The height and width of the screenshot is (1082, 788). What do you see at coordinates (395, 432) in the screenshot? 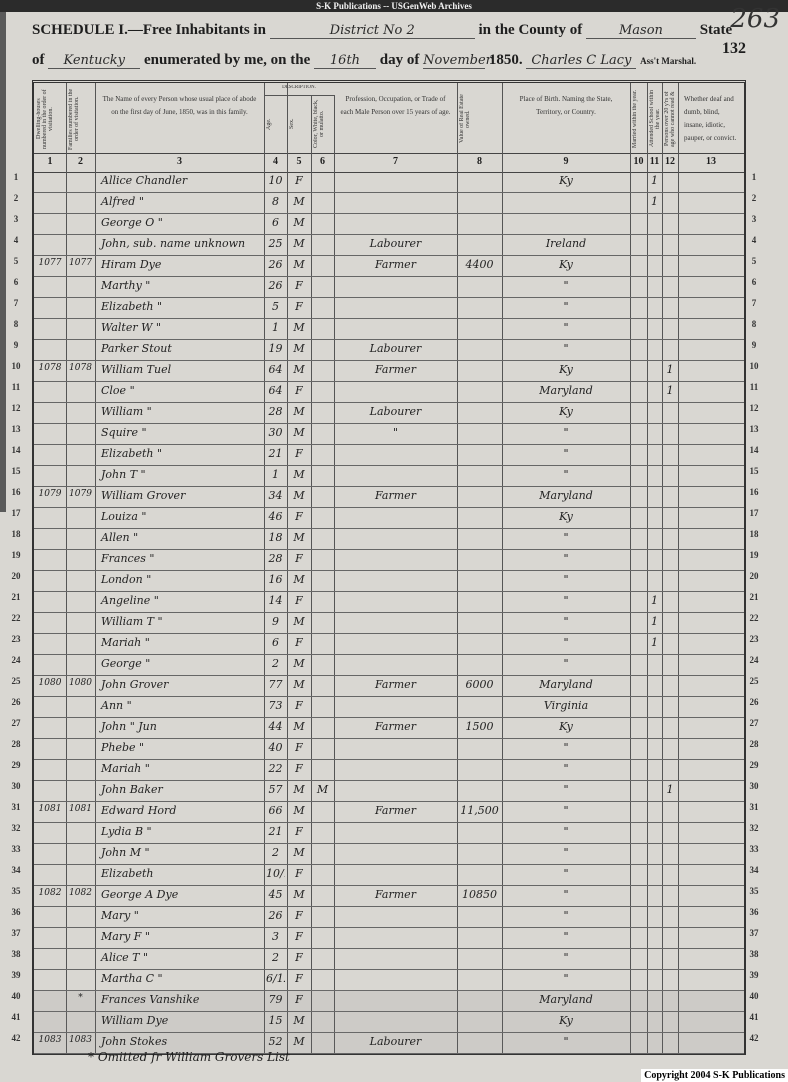
I see `cell-col-7: "` at bounding box center [395, 432].